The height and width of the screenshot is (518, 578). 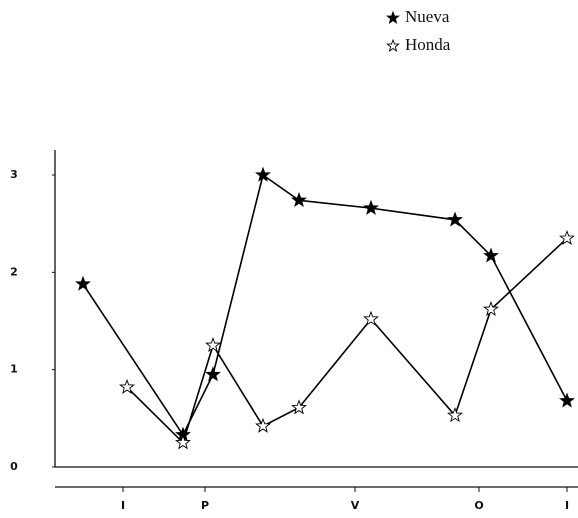 What do you see at coordinates (14, 271) in the screenshot?
I see `y-tick-label: 2` at bounding box center [14, 271].